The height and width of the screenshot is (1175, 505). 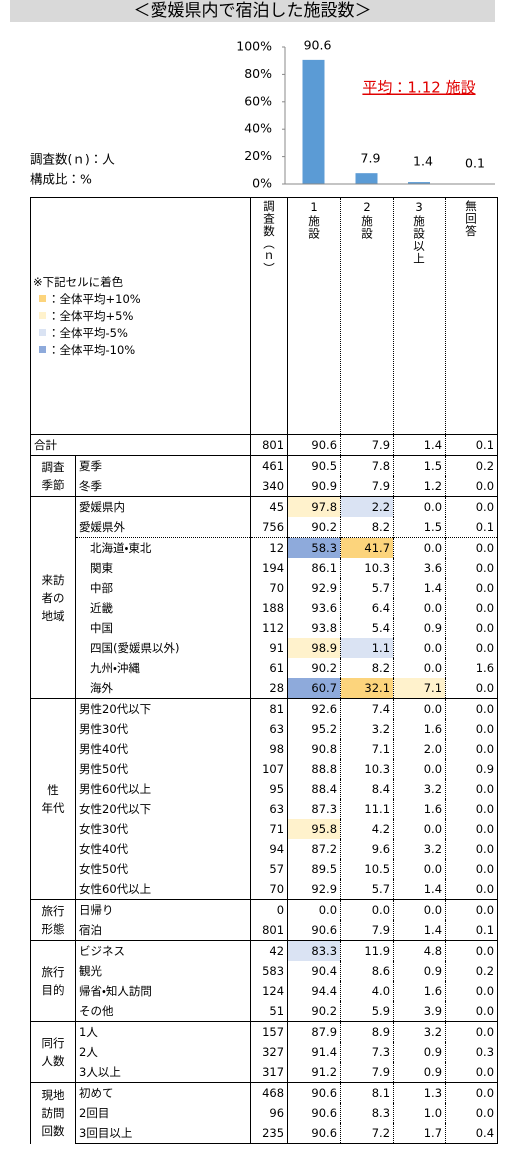 What do you see at coordinates (163, 547) in the screenshot?
I see `row-label: 北海道・東北` at bounding box center [163, 547].